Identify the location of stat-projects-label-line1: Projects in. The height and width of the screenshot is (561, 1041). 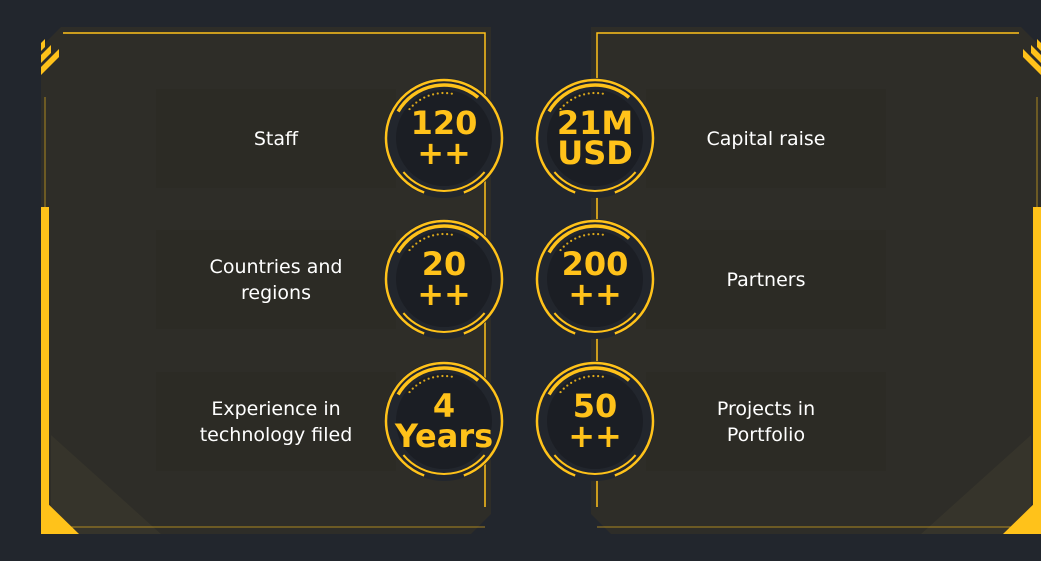
(766, 408).